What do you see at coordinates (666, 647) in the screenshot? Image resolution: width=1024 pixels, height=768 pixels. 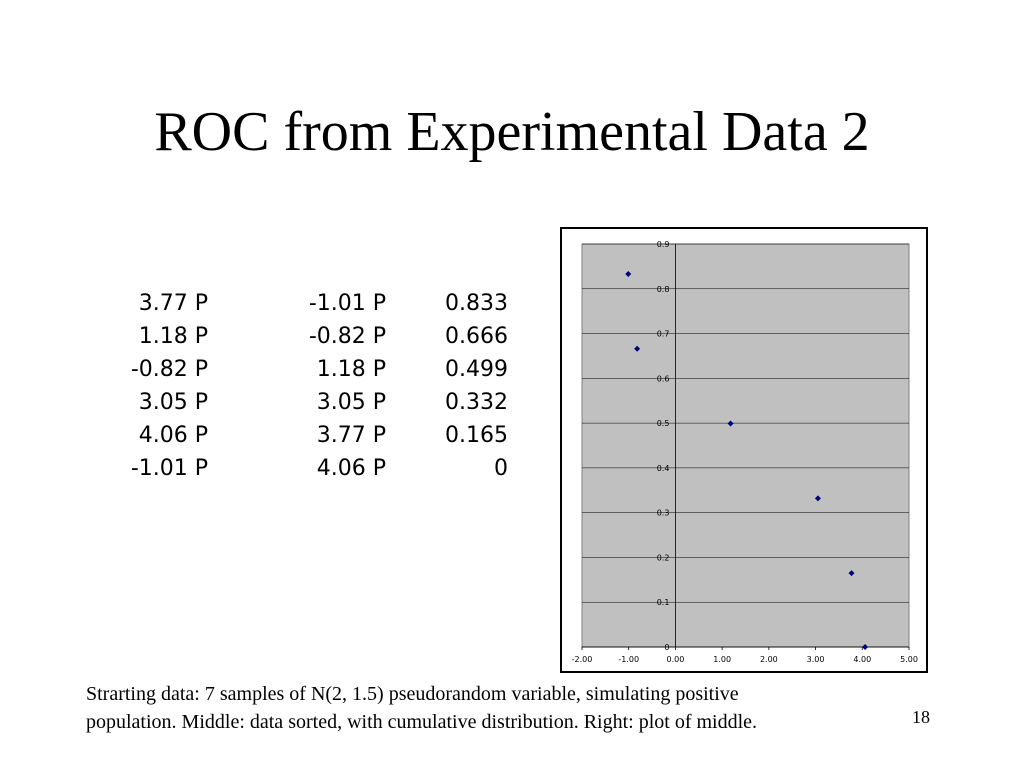 I see `y-tick-label: 0` at bounding box center [666, 647].